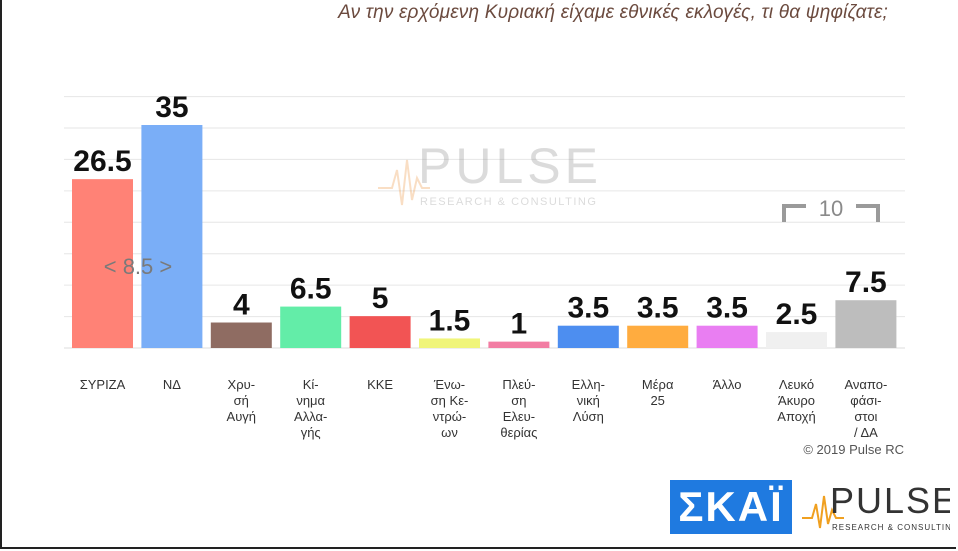  Describe the element at coordinates (794, 213) in the screenshot. I see `bracket-annotation-left` at that location.